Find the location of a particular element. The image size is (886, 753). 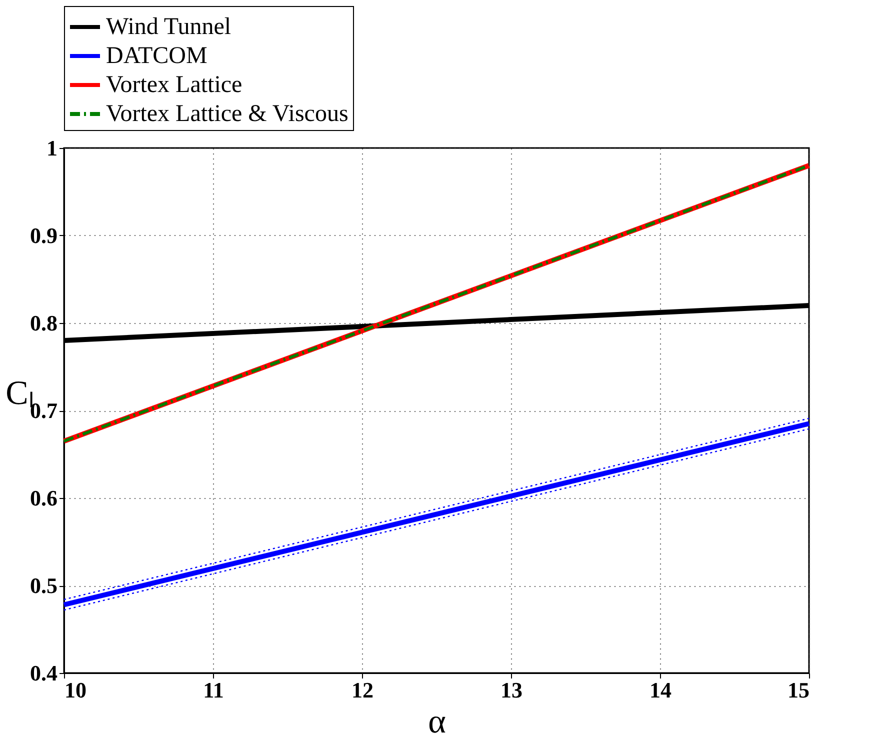

y-tick-label: 0.5 is located at coordinates (44, 585).